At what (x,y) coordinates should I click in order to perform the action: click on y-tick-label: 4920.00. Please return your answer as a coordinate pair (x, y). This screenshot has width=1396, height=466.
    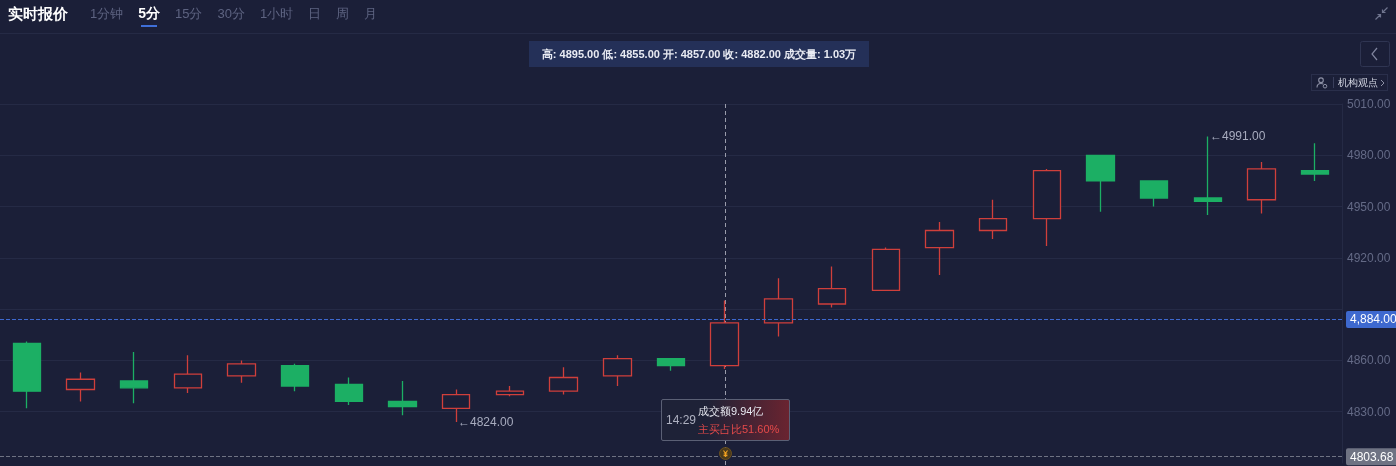
    Looking at the image, I should click on (1369, 257).